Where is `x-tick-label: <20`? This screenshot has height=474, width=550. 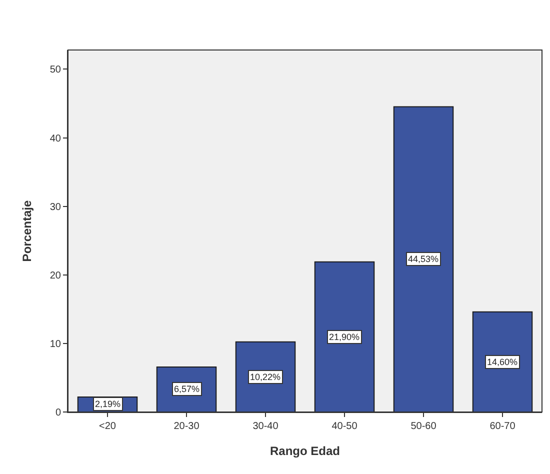 x-tick-label: <20 is located at coordinates (107, 426).